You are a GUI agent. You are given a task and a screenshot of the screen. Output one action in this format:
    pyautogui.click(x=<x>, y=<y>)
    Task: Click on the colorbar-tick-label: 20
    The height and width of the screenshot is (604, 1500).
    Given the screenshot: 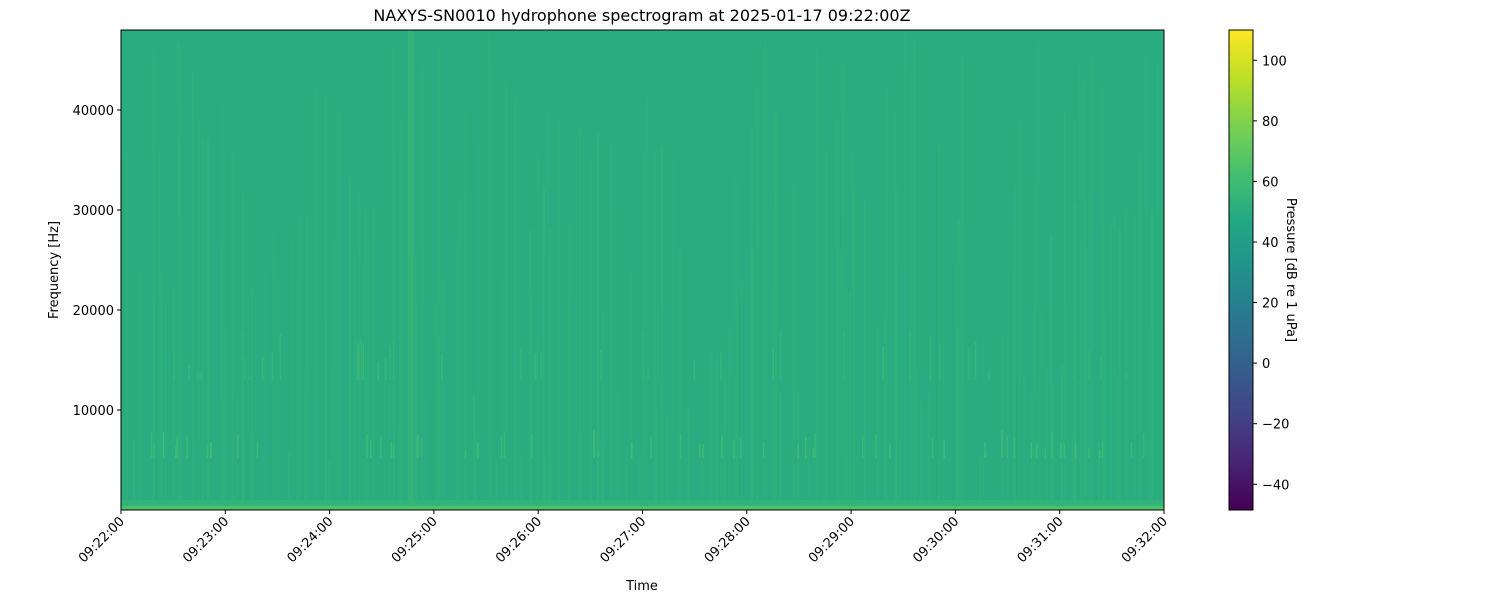 What is the action you would take?
    pyautogui.click(x=1270, y=304)
    